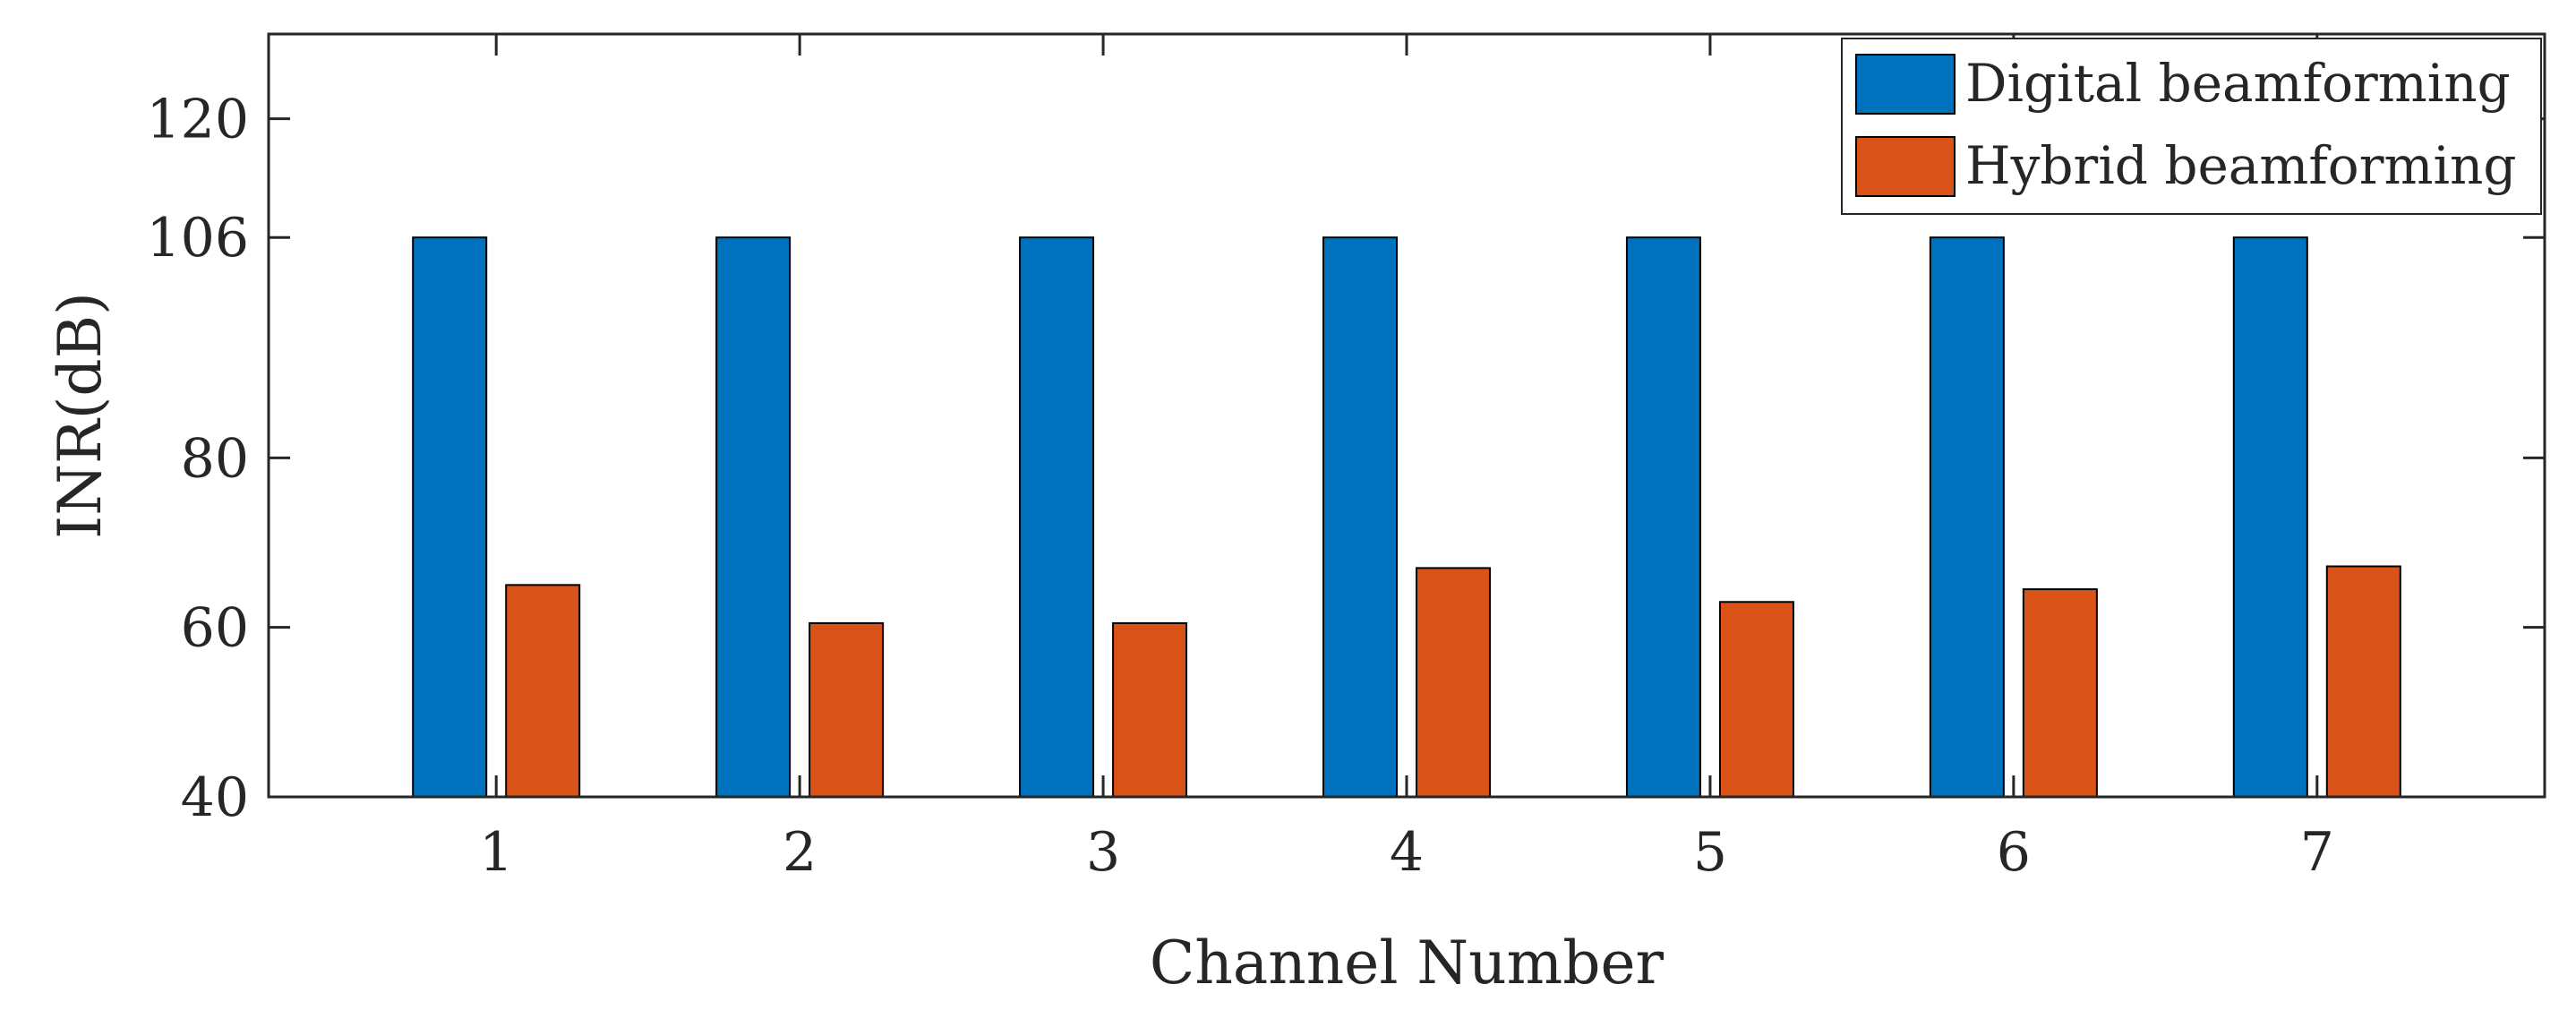 The height and width of the screenshot is (1010, 2576). I want to click on x-tick-label: 2, so click(800, 853).